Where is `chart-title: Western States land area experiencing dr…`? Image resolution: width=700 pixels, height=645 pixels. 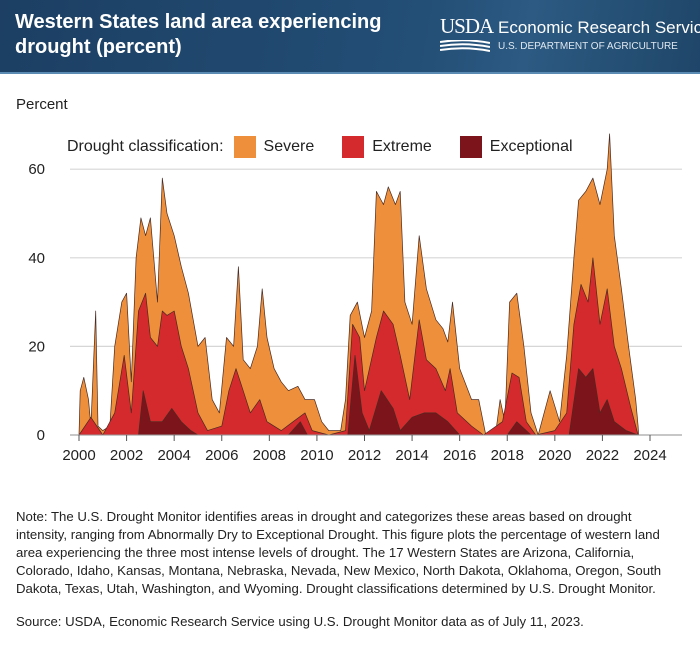
chart-title: Western States land area experiencing dr… is located at coordinates (198, 34).